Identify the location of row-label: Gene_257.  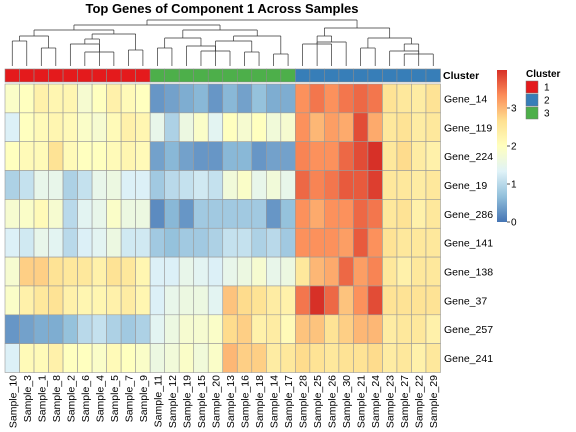
(468, 330).